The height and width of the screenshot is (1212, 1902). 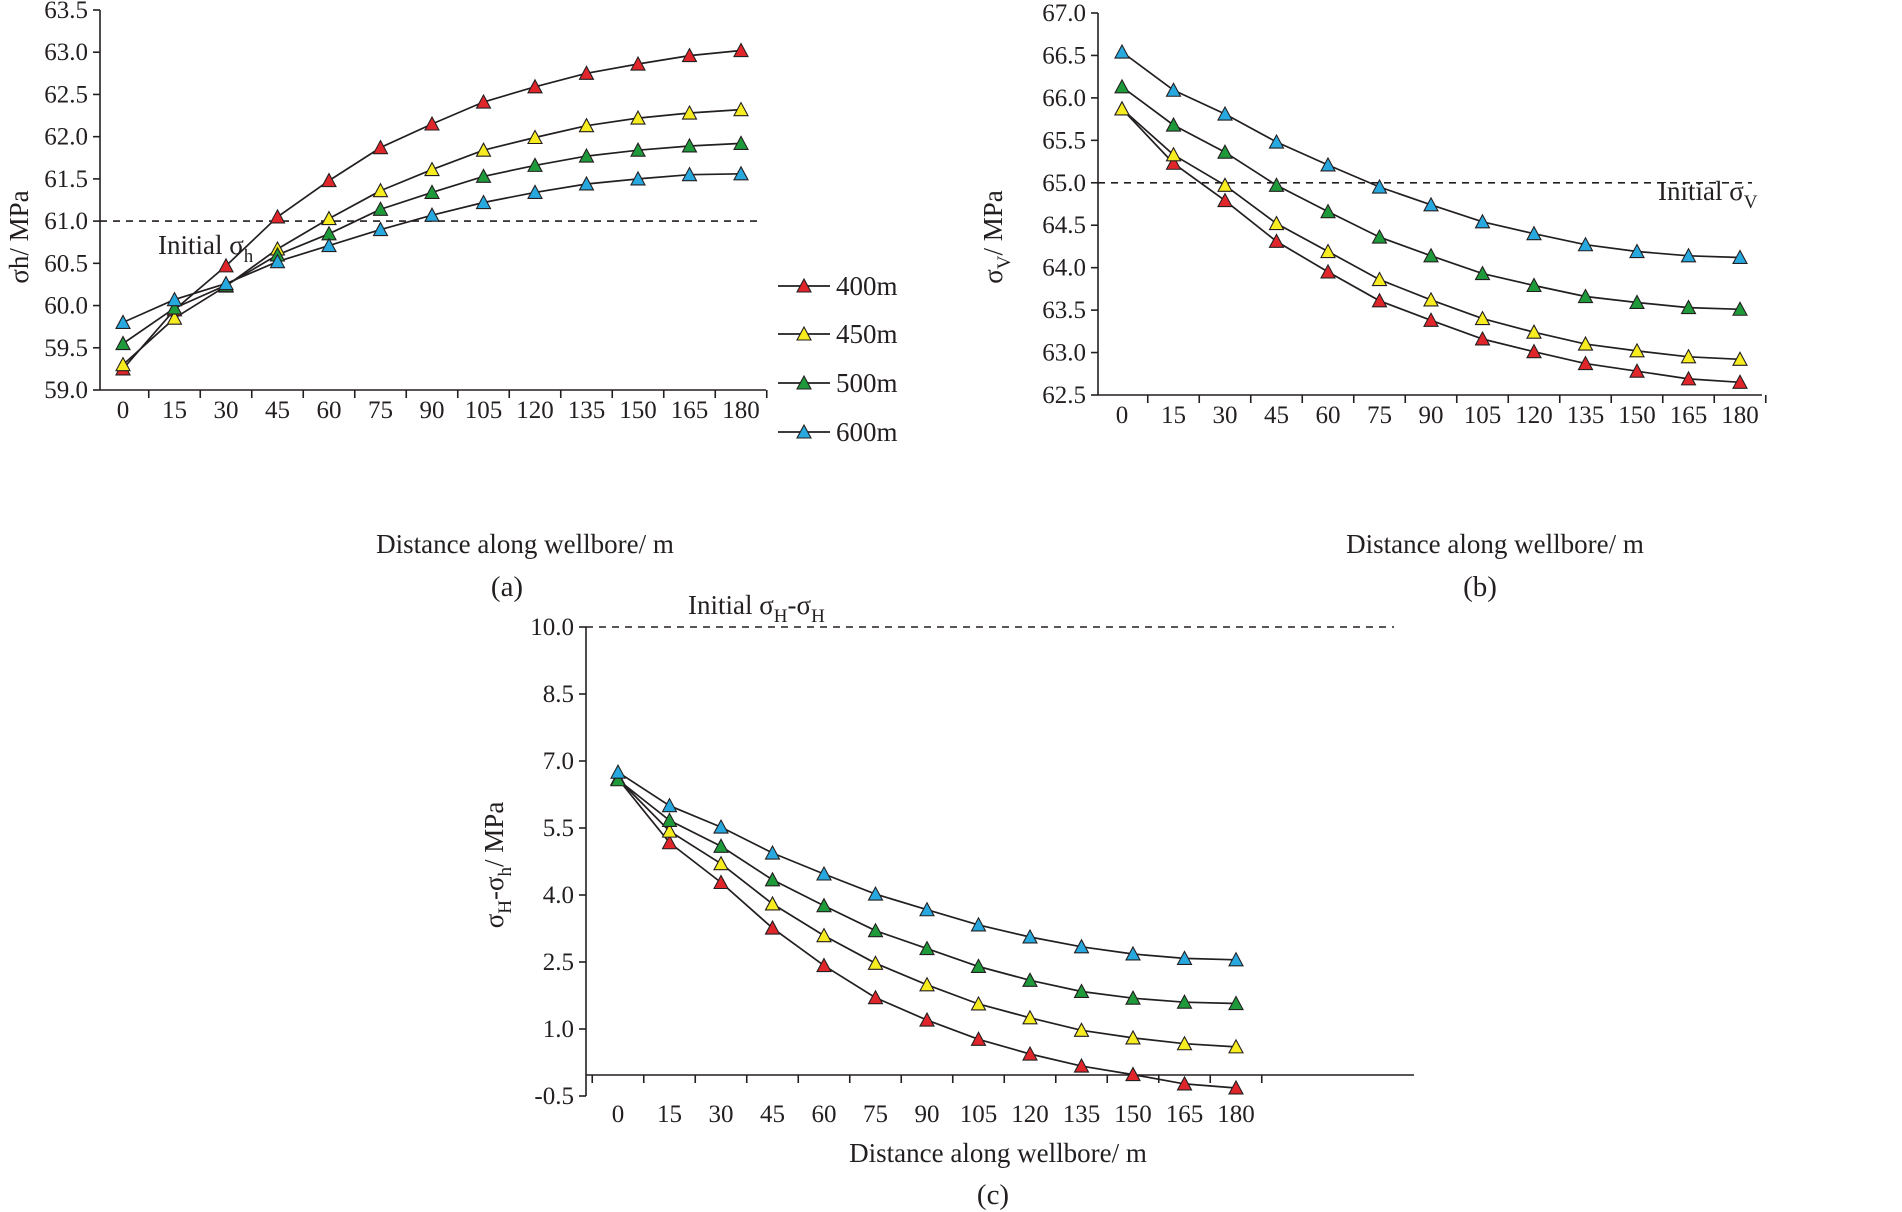 I want to click on panel-b-y-tick-label: 67.0, so click(x=1064, y=13).